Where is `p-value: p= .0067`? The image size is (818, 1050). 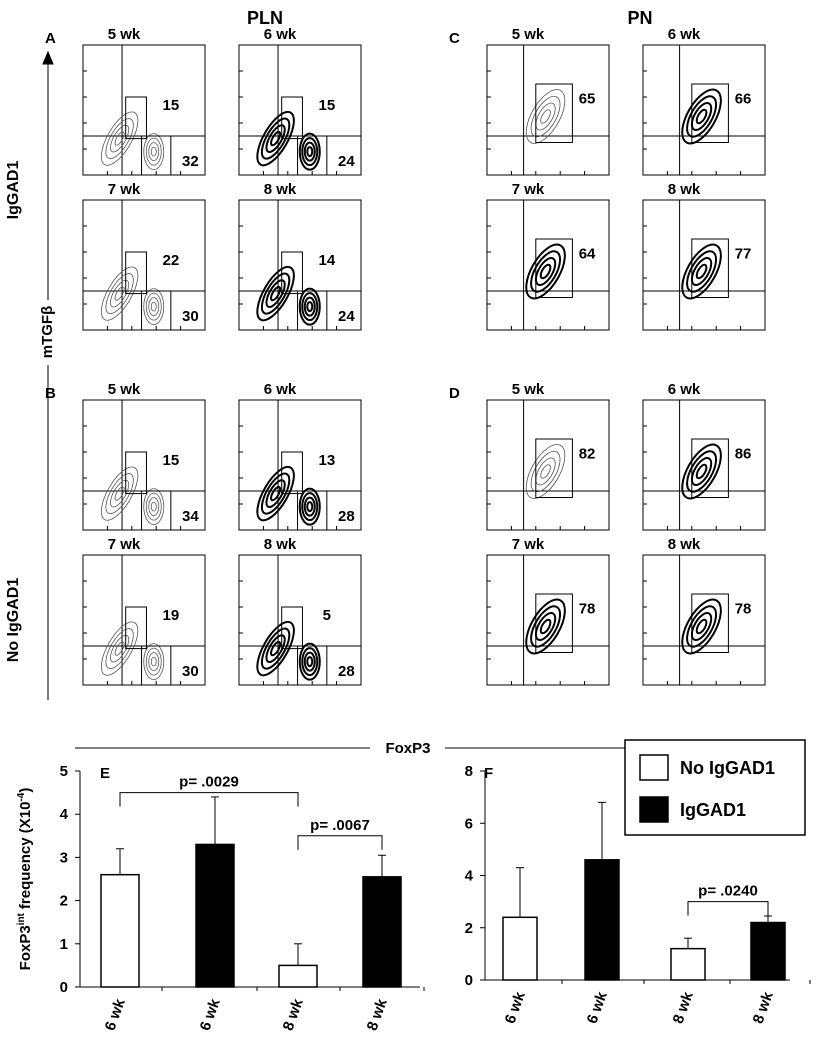 p-value: p= .0067 is located at coordinates (340, 825).